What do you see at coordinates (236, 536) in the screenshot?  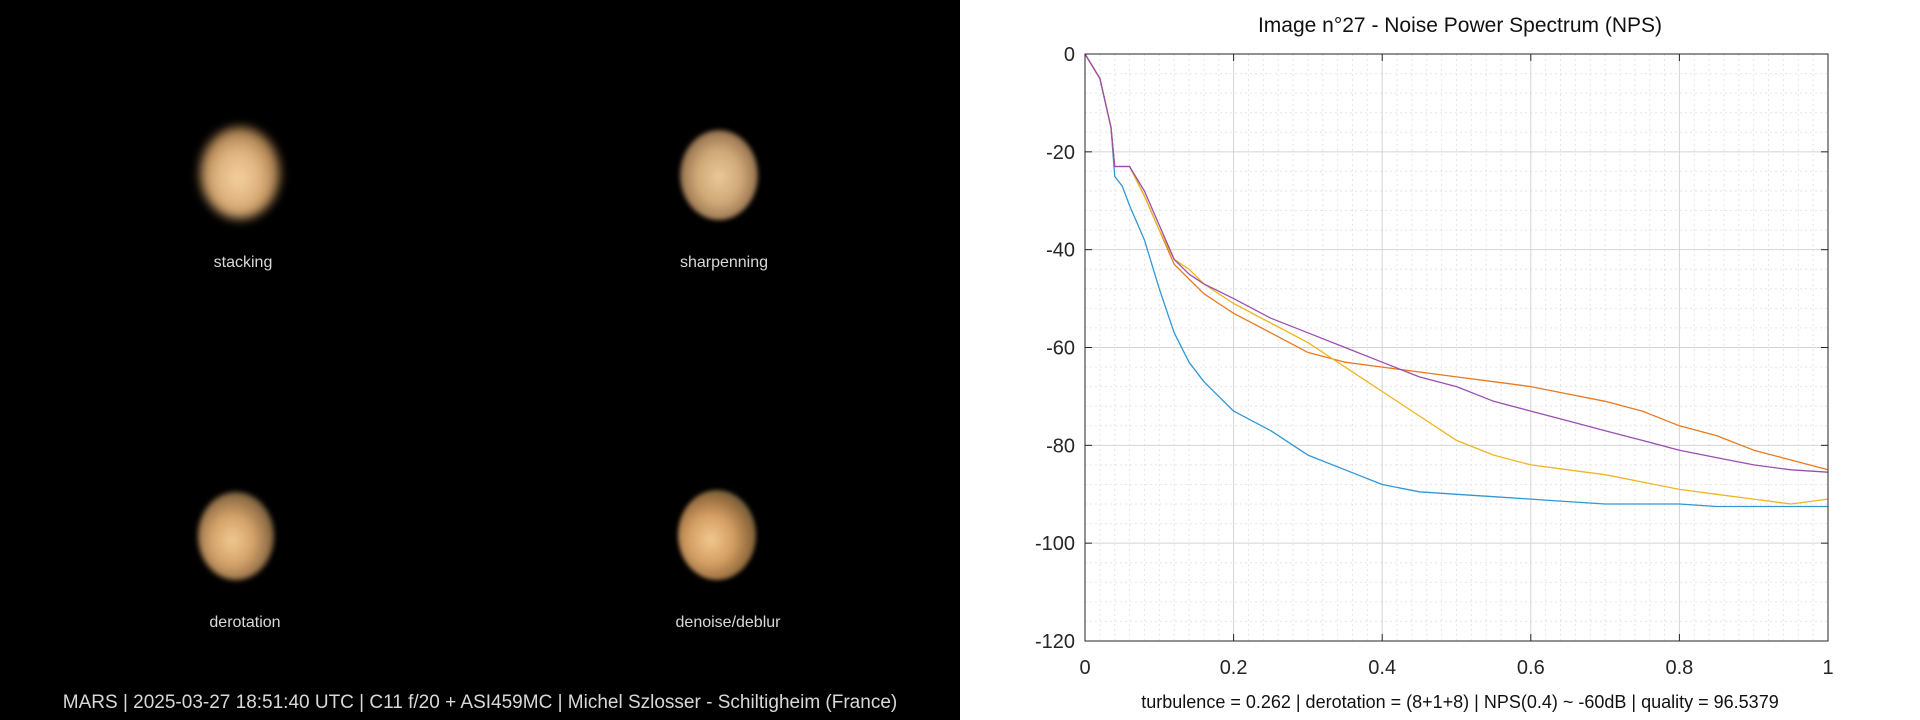 I see `mars-derotation-image` at bounding box center [236, 536].